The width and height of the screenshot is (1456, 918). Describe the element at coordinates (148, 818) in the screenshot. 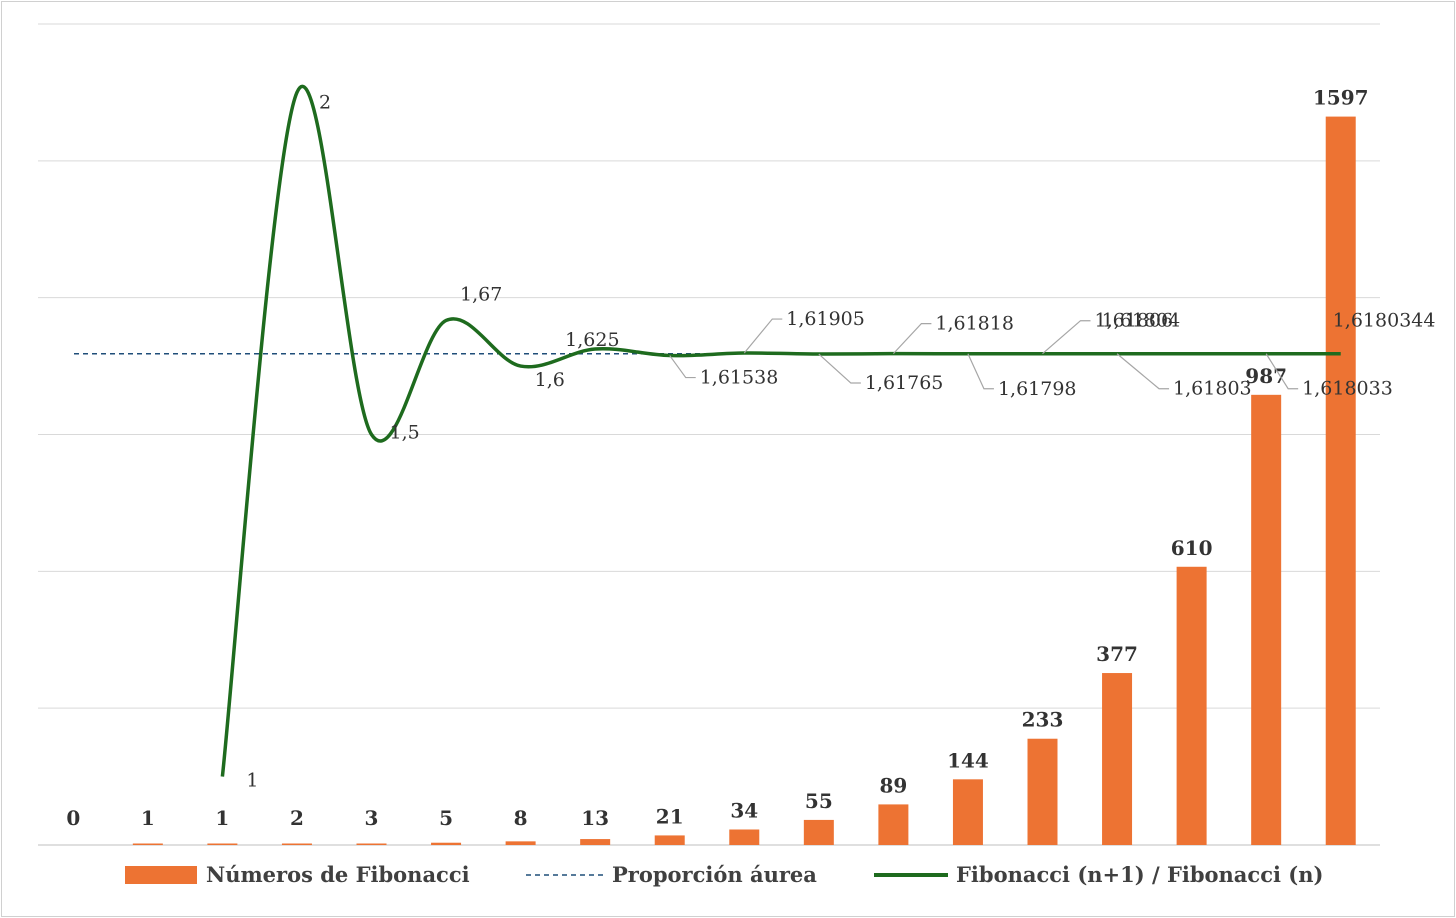

I see `bar-label-1: 1` at that location.